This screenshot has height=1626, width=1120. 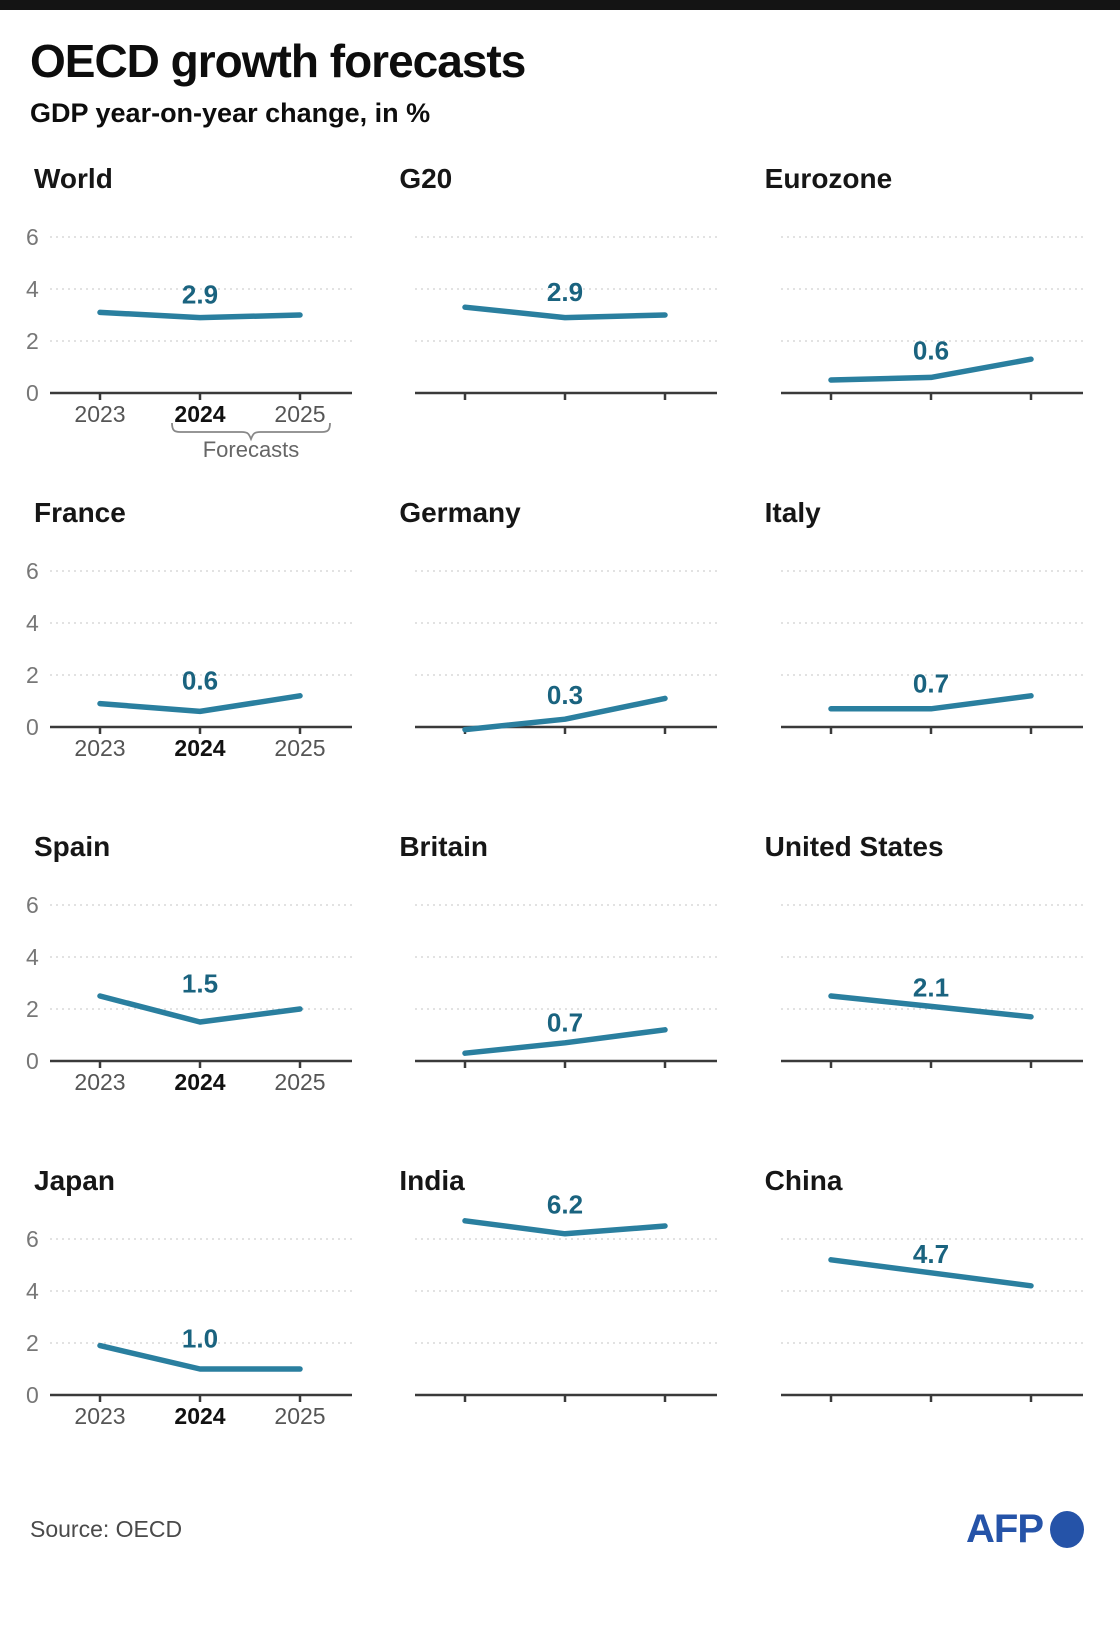 What do you see at coordinates (426, 178) in the screenshot?
I see `chart-title: G20` at bounding box center [426, 178].